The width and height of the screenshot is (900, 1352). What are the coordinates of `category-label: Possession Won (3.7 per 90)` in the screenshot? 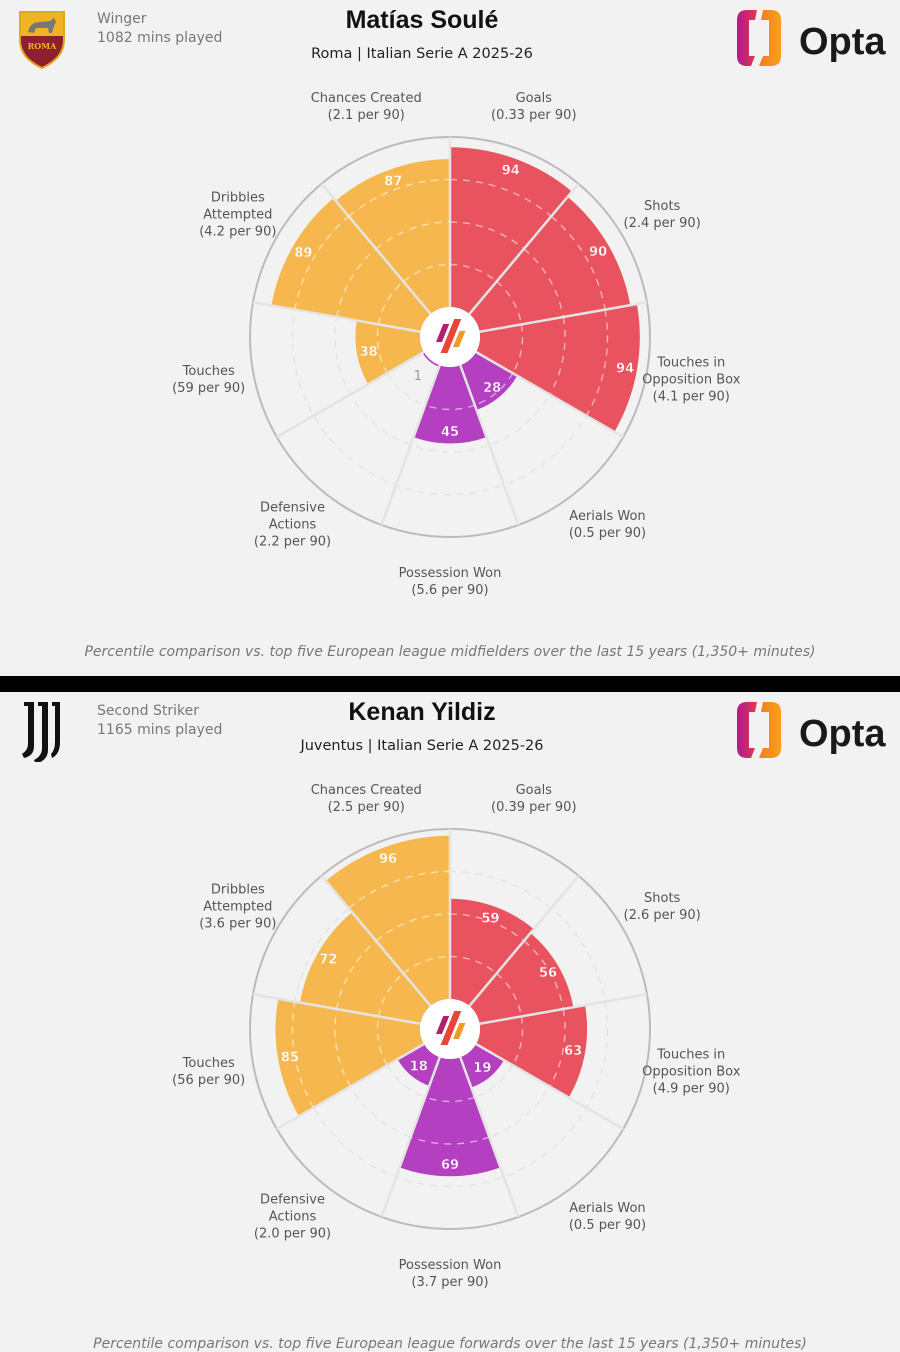 It's located at (450, 1274).